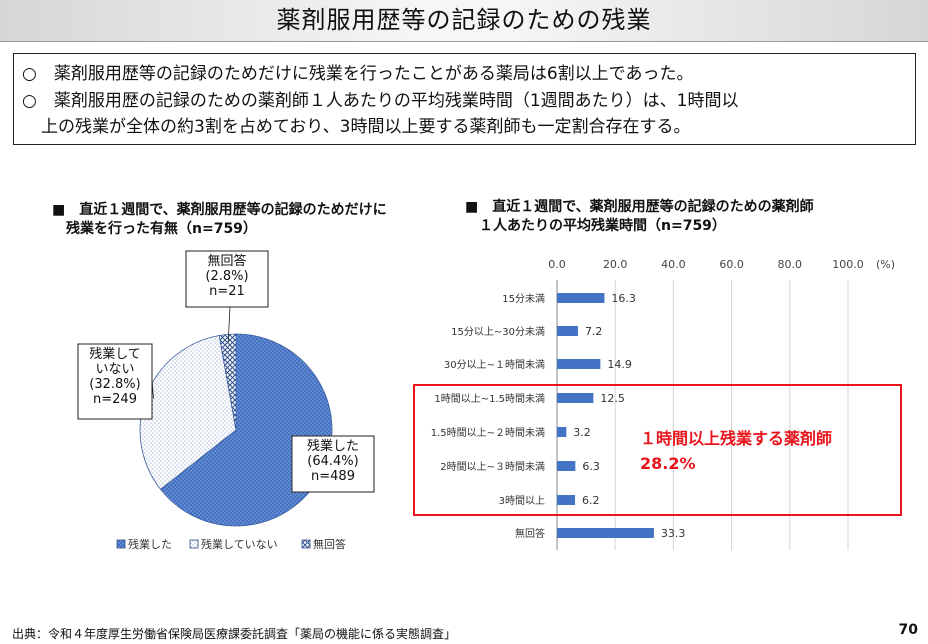 The height and width of the screenshot is (644, 928). What do you see at coordinates (150, 544) in the screenshot?
I see `legend-label-1: 残業した` at bounding box center [150, 544].